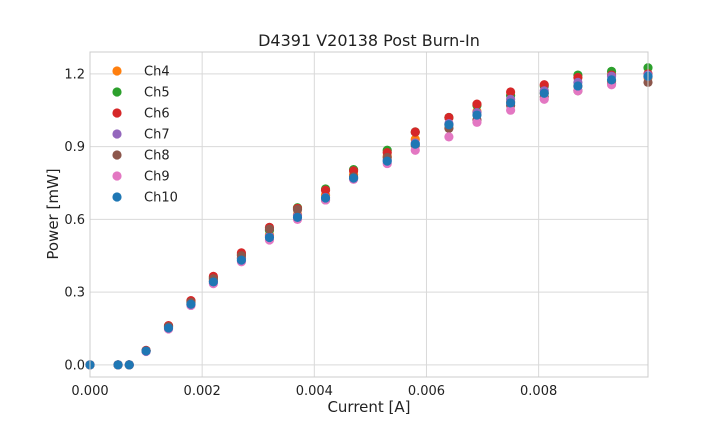 The image size is (720, 432). What do you see at coordinates (368, 407) in the screenshot?
I see `x-axis-label: Current [A]` at bounding box center [368, 407].